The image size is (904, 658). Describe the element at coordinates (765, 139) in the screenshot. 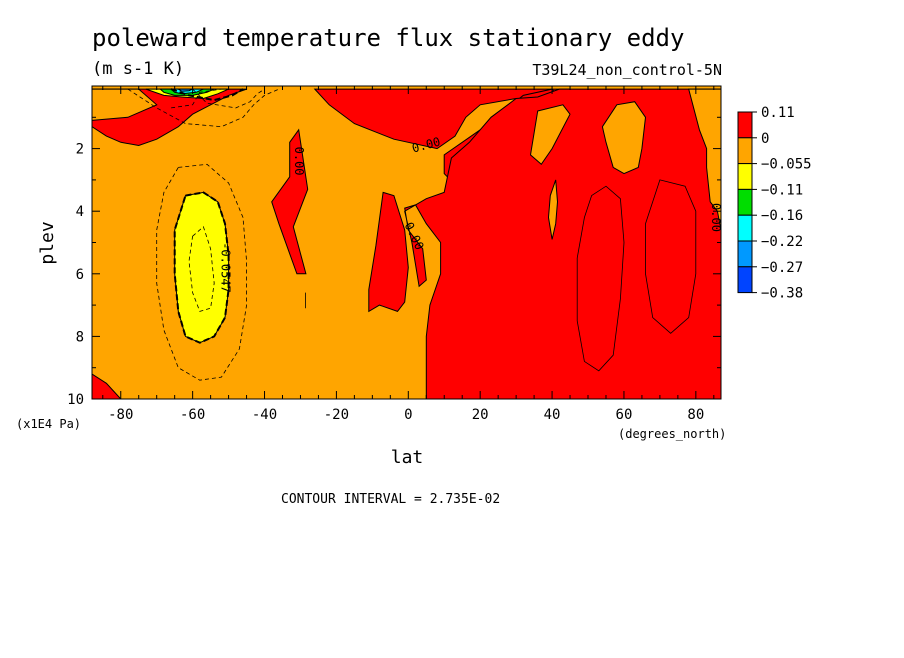

I see `colorbar-label: 0` at that location.